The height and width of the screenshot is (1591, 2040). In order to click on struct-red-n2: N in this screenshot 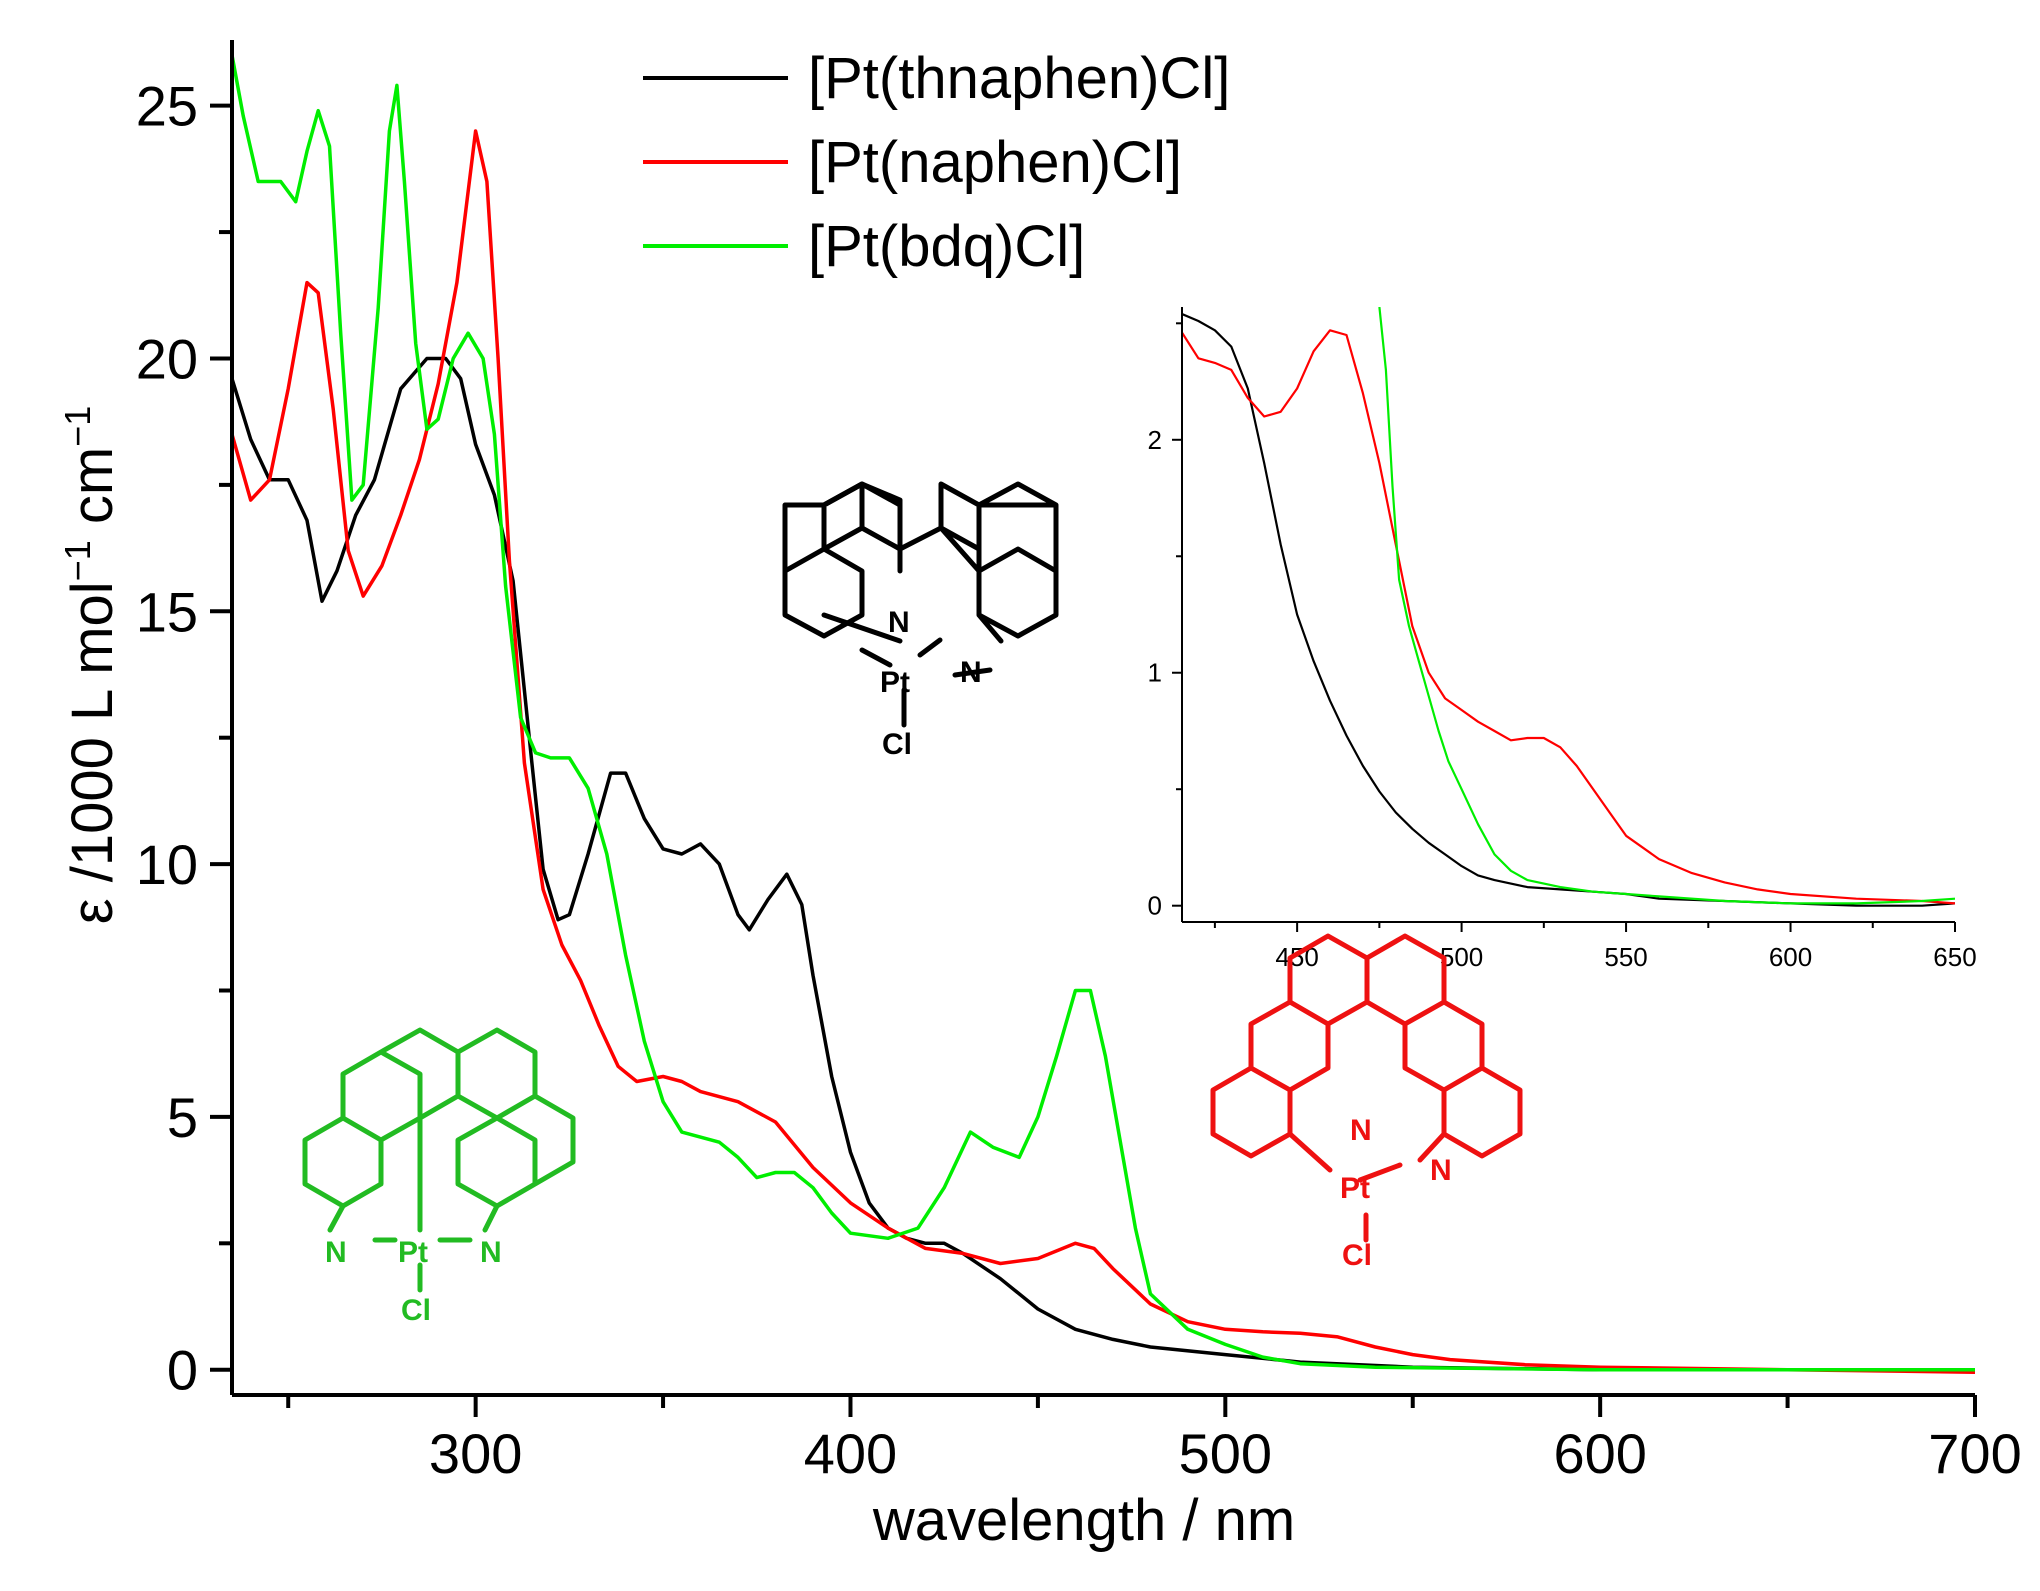, I will do `click(1441, 1170)`.